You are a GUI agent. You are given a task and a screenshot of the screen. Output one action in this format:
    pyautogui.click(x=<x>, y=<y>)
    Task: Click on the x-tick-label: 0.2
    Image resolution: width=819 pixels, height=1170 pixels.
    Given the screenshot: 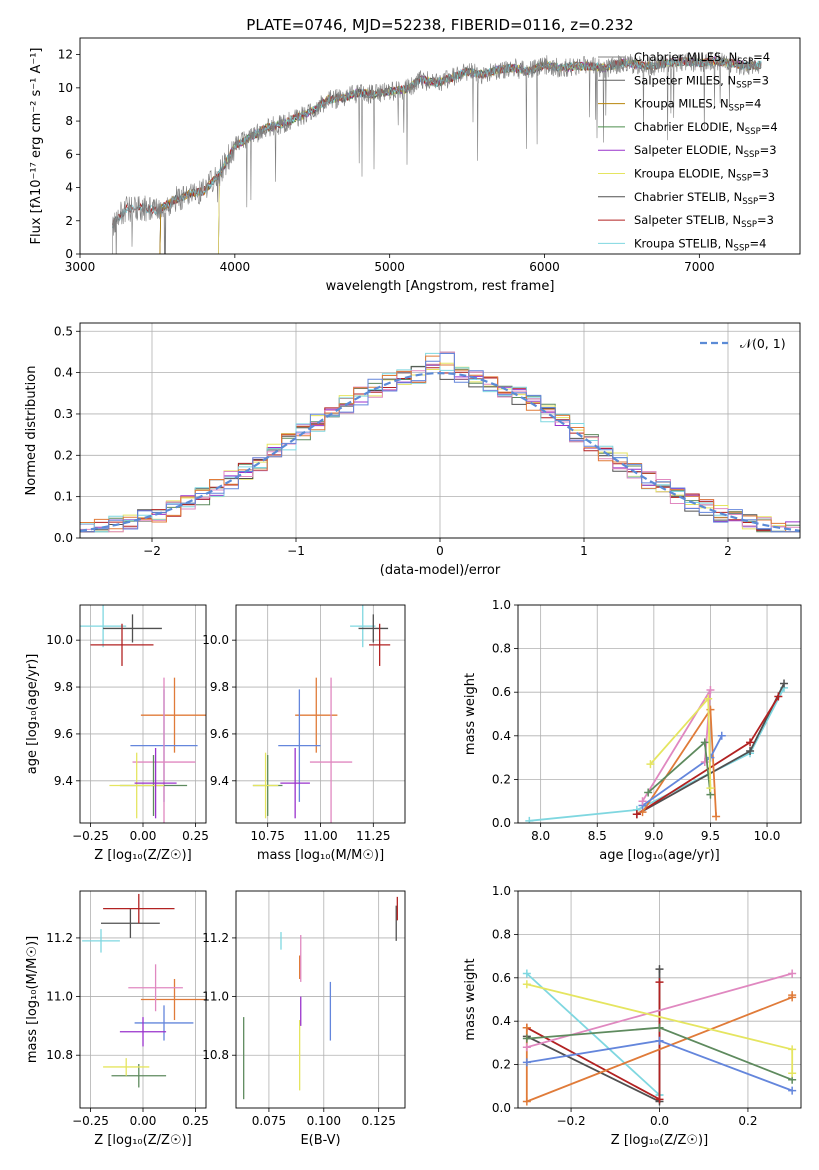 What is the action you would take?
    pyautogui.click(x=747, y=1121)
    